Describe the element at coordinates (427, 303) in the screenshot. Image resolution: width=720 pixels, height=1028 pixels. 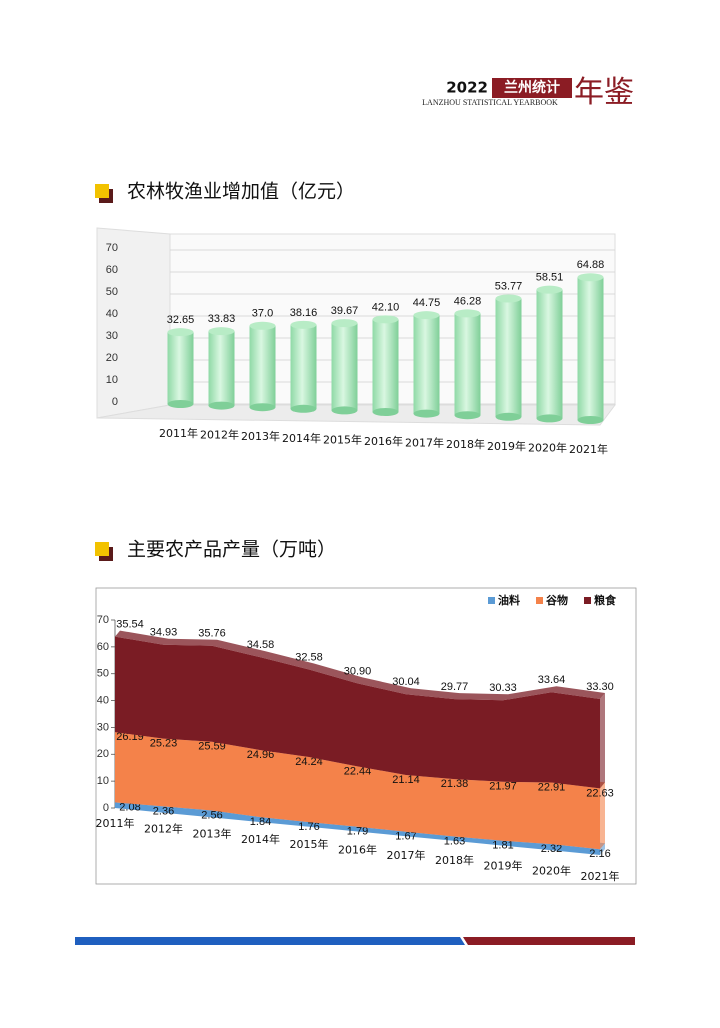
I see `value-label: 44.75` at that location.